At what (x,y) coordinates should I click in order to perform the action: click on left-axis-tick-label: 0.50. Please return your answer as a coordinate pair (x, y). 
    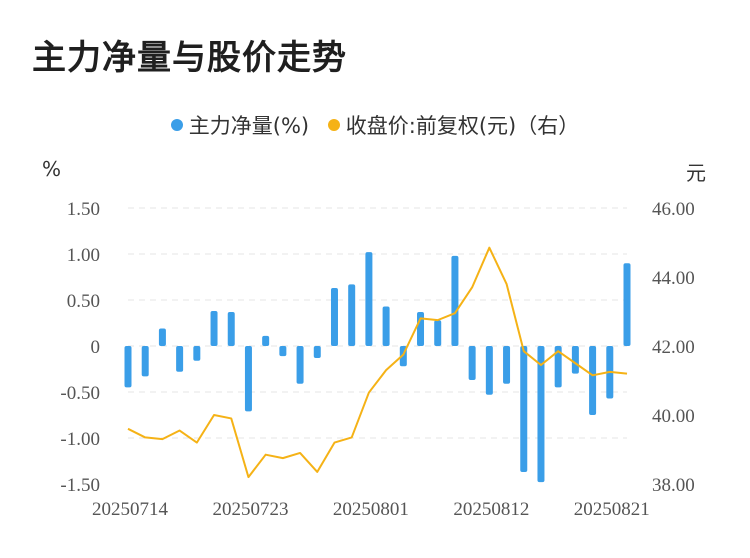
    Looking at the image, I should click on (83, 301).